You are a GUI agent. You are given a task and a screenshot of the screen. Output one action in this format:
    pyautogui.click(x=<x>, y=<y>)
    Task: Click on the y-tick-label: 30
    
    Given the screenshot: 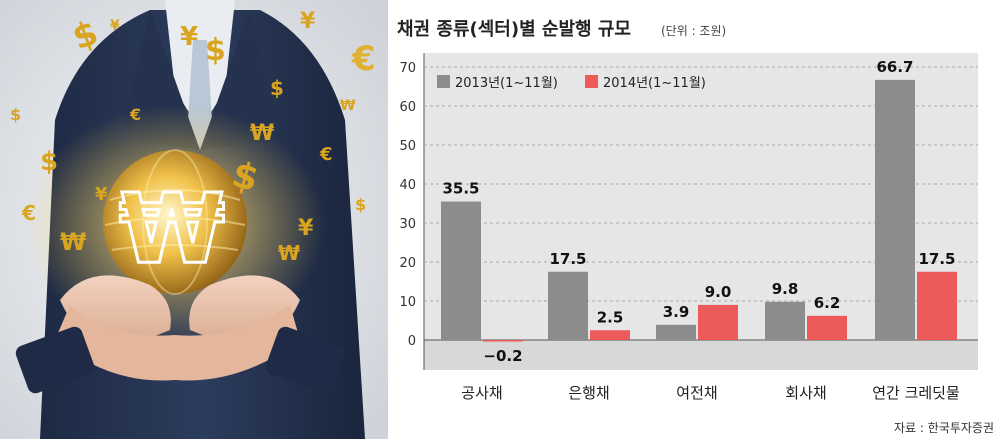 What is the action you would take?
    pyautogui.click(x=407, y=224)
    